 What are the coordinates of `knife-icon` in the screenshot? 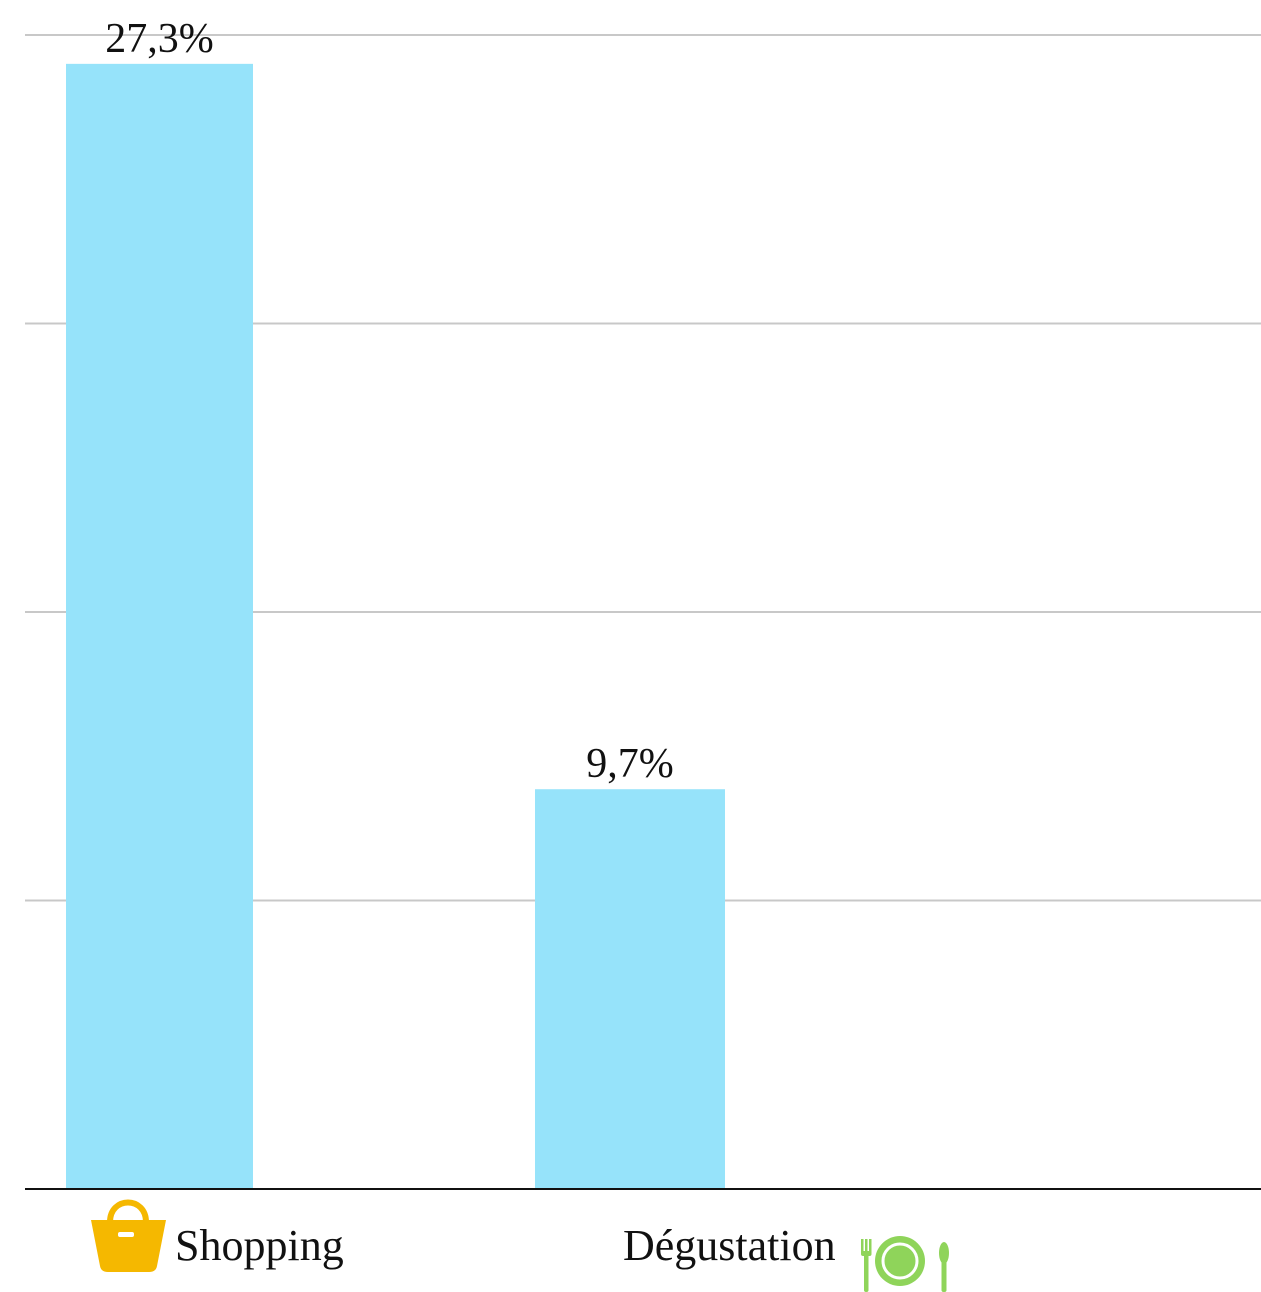 It's located at (944, 1267).